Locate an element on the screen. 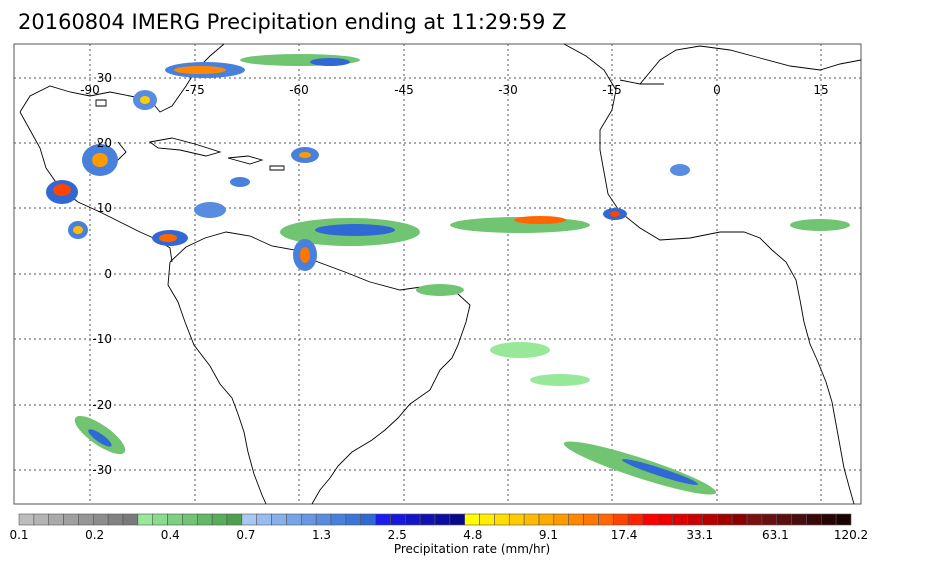  lon-label: 15 is located at coordinates (820, 90).